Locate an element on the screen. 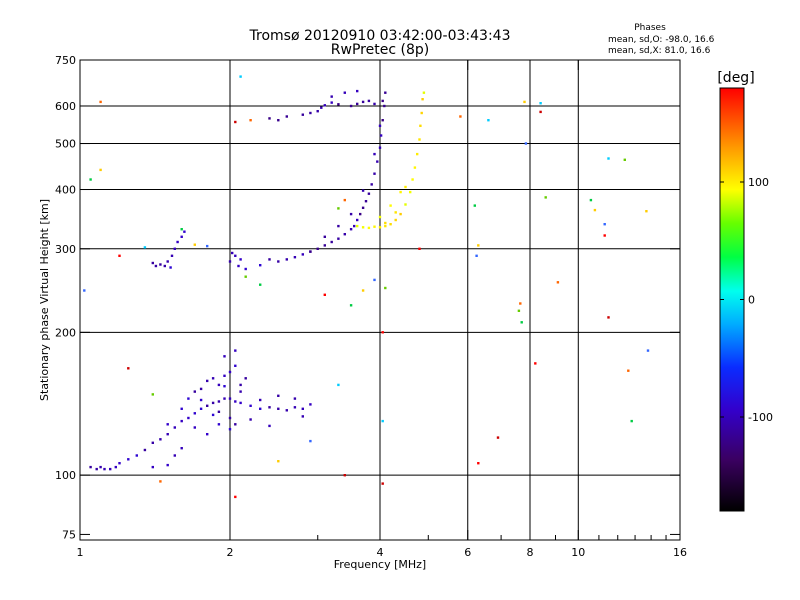 The height and width of the screenshot is (600, 800). x-tick-label-6: 6 is located at coordinates (467, 552).